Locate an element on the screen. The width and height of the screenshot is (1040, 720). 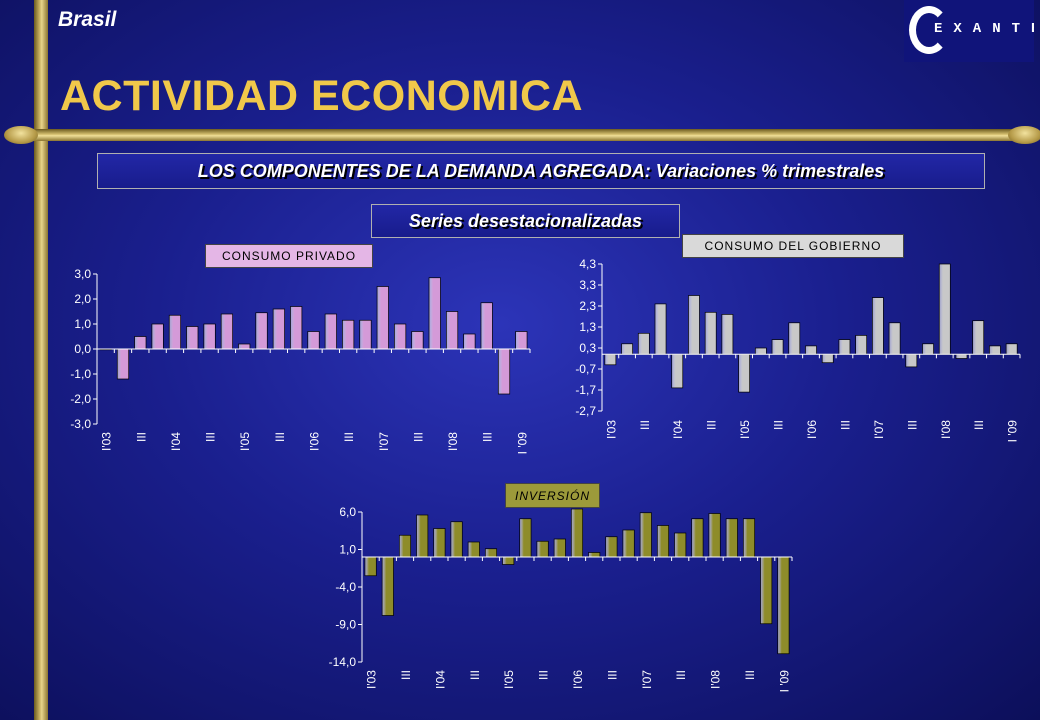
consumo-gobierno-ytick-label: -0,7 is located at coordinates (585, 369).